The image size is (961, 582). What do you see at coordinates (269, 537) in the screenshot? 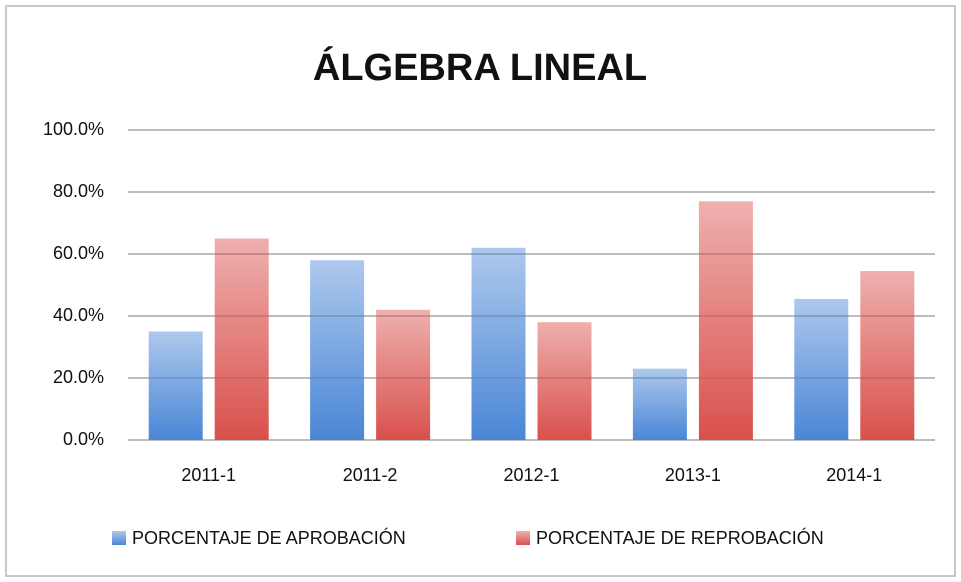
I see `legend-label: PORCENTAJE DE APROBACIÓN` at bounding box center [269, 537].